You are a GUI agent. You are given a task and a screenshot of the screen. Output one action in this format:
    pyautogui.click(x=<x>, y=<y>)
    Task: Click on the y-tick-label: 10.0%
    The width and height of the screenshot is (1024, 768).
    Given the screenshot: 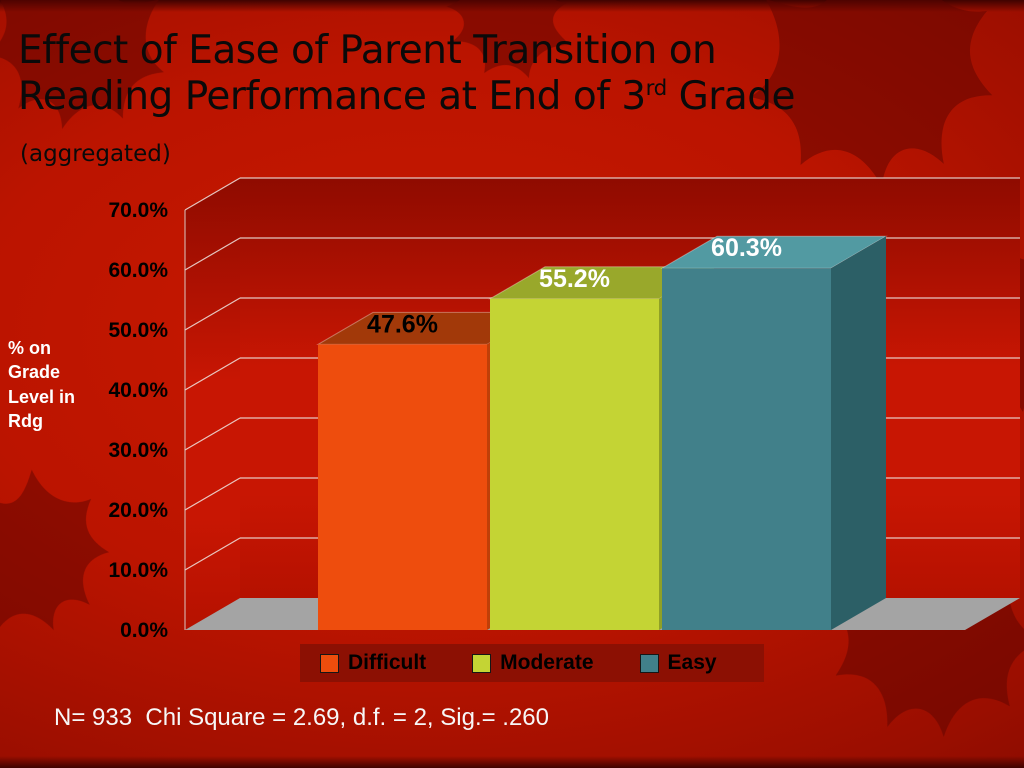 What is the action you would take?
    pyautogui.click(x=138, y=570)
    